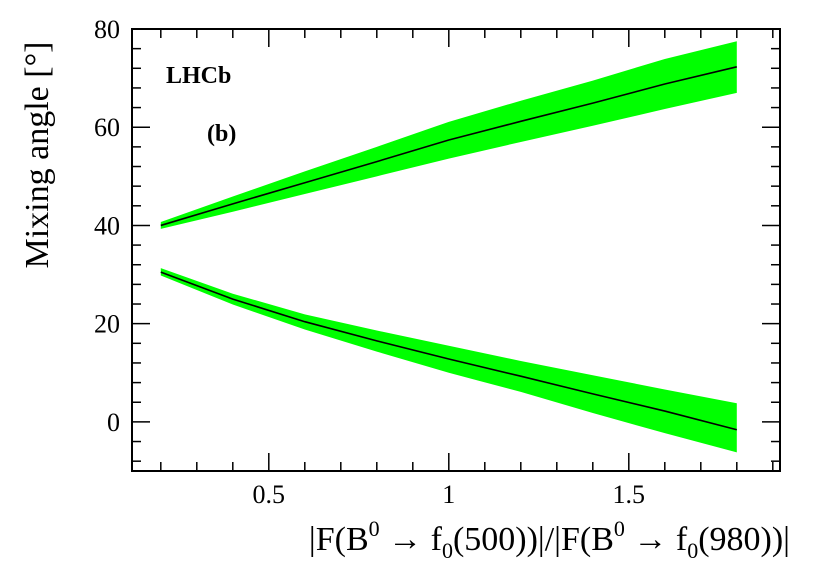 This screenshot has width=830, height=563. Describe the element at coordinates (37, 155) in the screenshot. I see `y-axis-label: Mixing angle [°]` at that location.